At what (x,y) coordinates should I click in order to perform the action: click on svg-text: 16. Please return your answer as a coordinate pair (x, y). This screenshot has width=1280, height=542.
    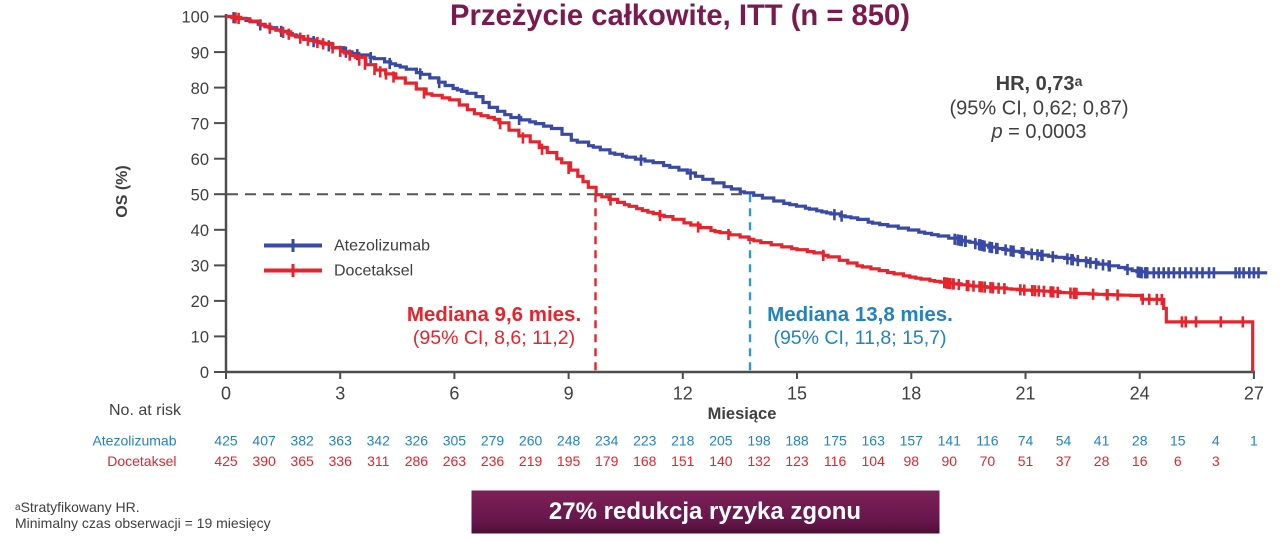
    Looking at the image, I should click on (1140, 461).